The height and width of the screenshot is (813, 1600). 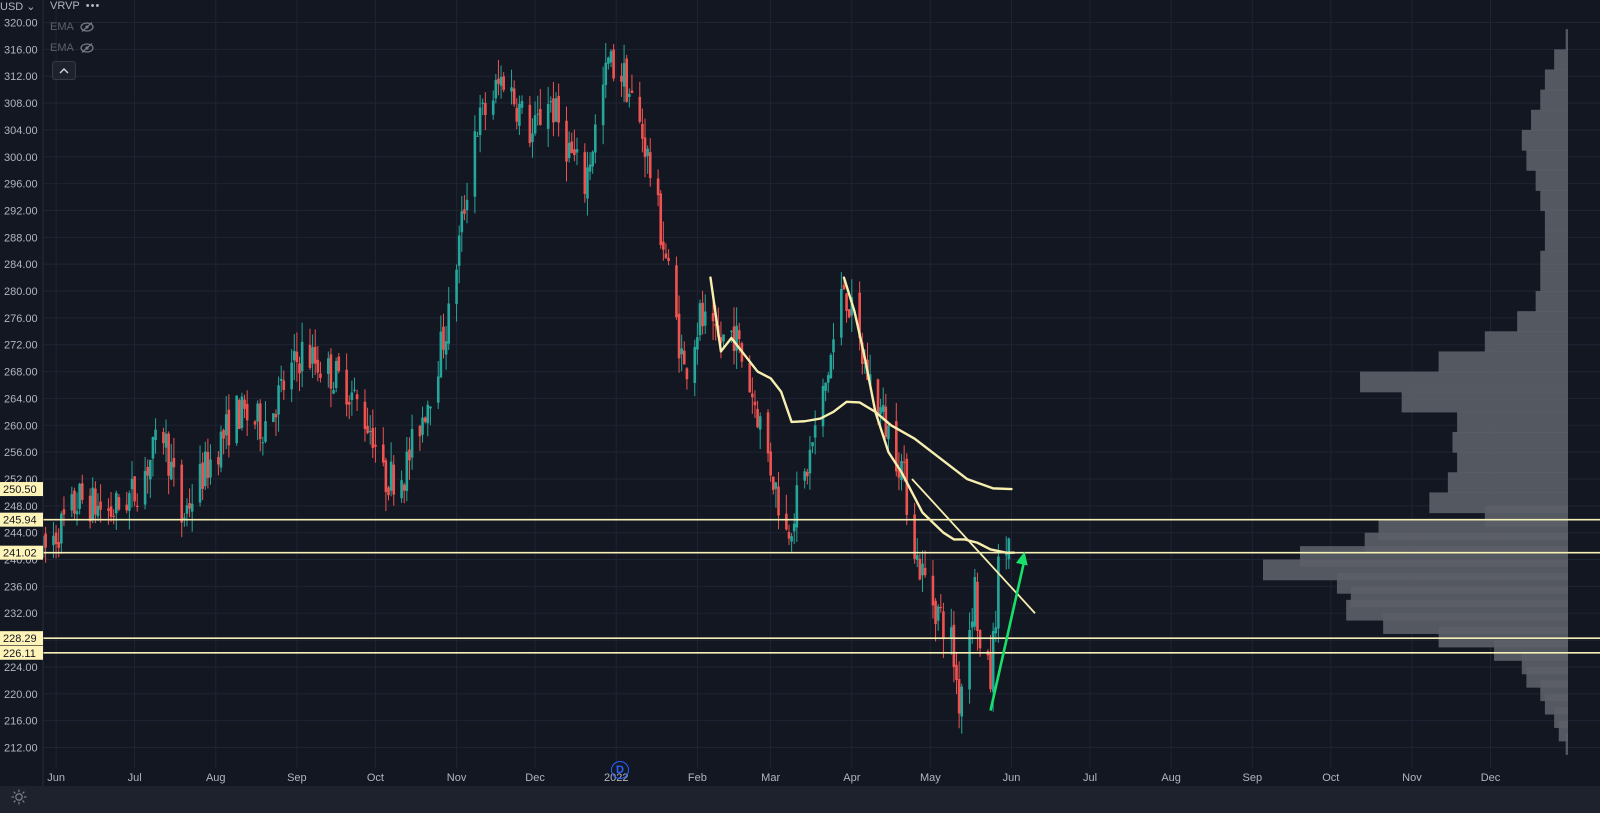 What do you see at coordinates (21, 534) in the screenshot?
I see `y-tick-label: 244.00` at bounding box center [21, 534].